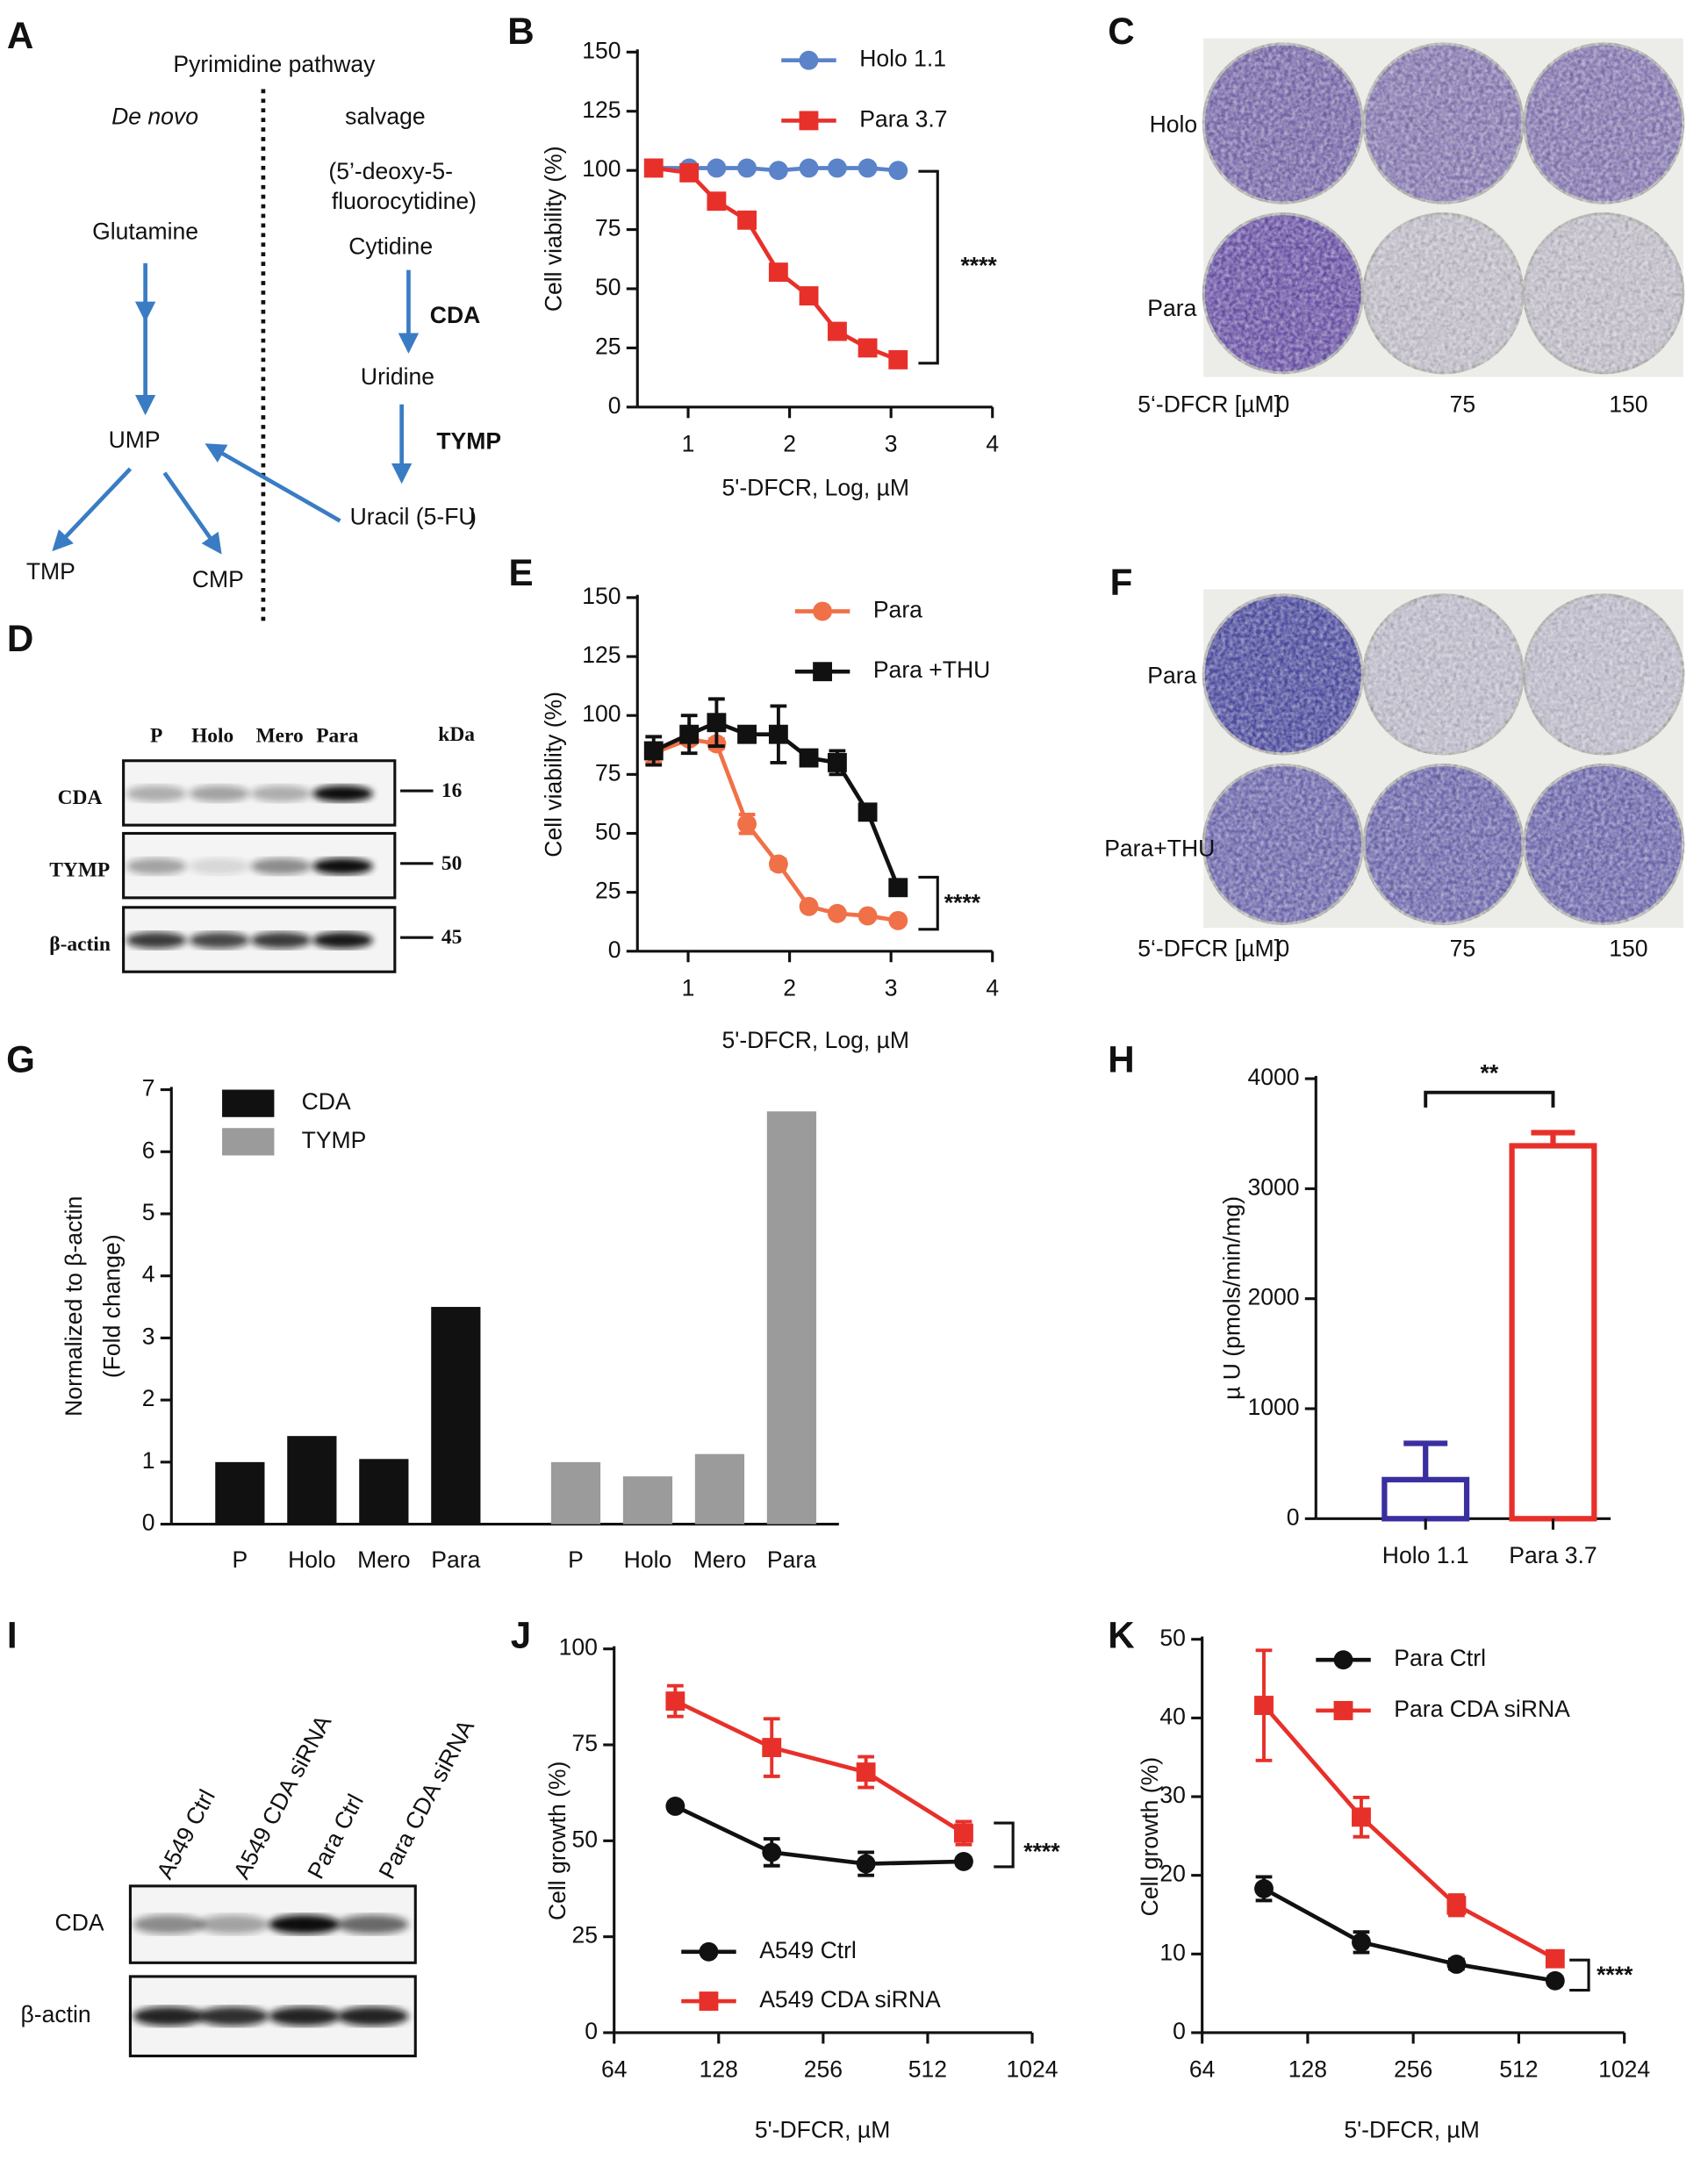  I want to click on y-tick-label: 20, so click(1172, 1874).